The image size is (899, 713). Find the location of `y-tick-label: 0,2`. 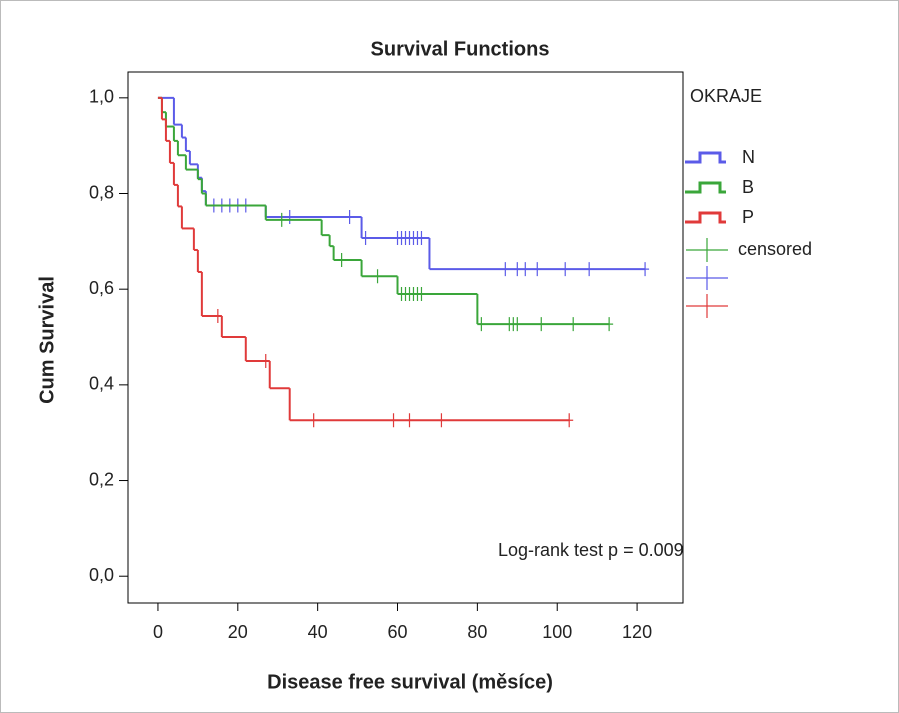

y-tick-label: 0,2 is located at coordinates (101, 479).